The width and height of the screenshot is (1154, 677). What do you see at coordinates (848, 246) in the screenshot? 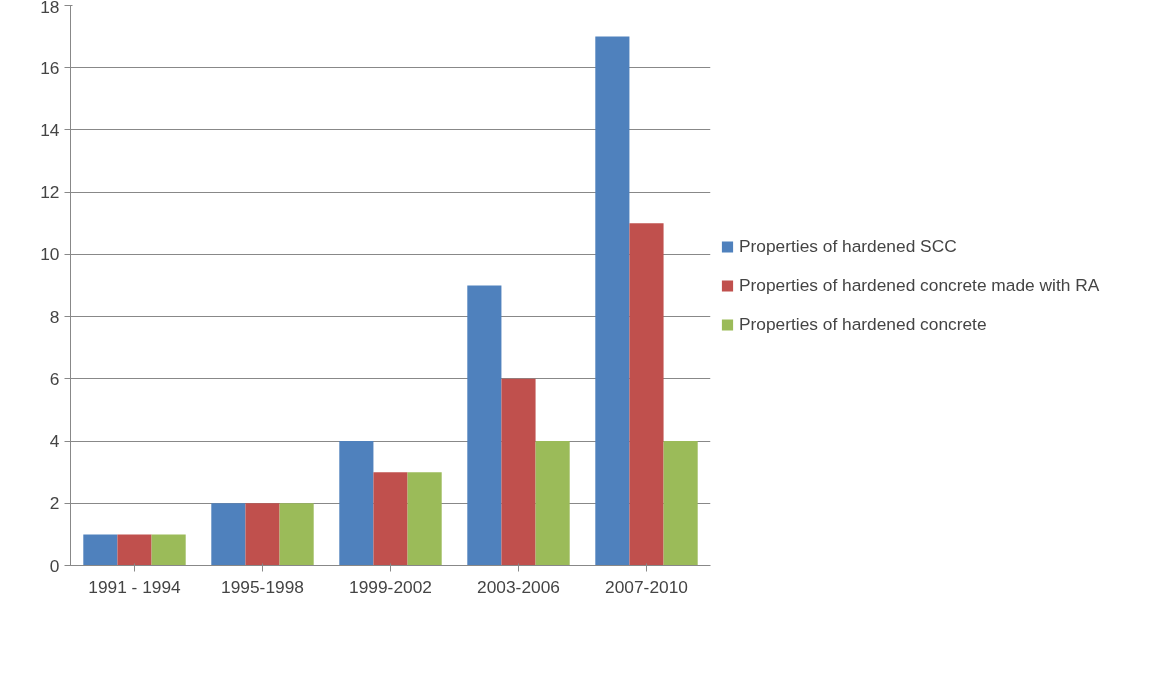
I see `legend-label: Properties of hardened SCC` at bounding box center [848, 246].